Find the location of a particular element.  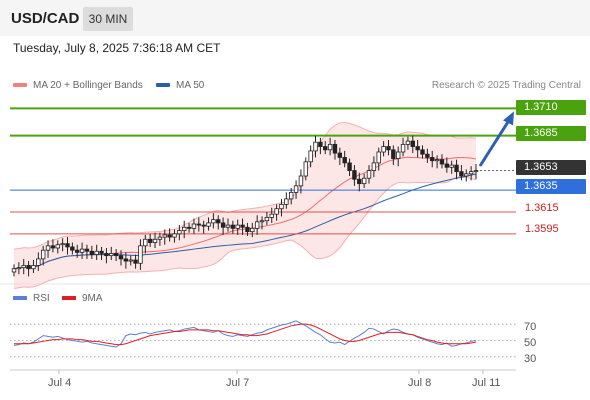

legend-9ma: 9MA is located at coordinates (82, 298).